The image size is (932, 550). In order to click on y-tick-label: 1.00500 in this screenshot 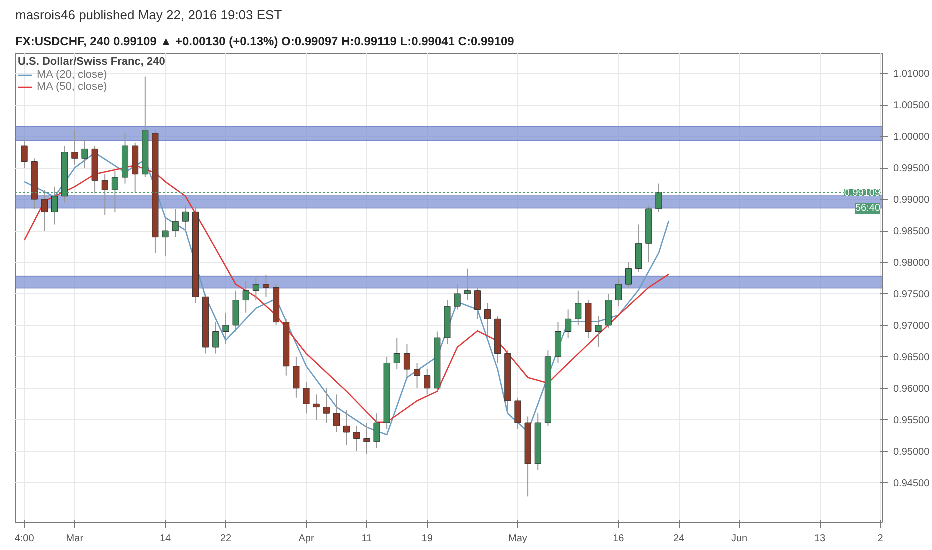, I will do `click(912, 106)`.